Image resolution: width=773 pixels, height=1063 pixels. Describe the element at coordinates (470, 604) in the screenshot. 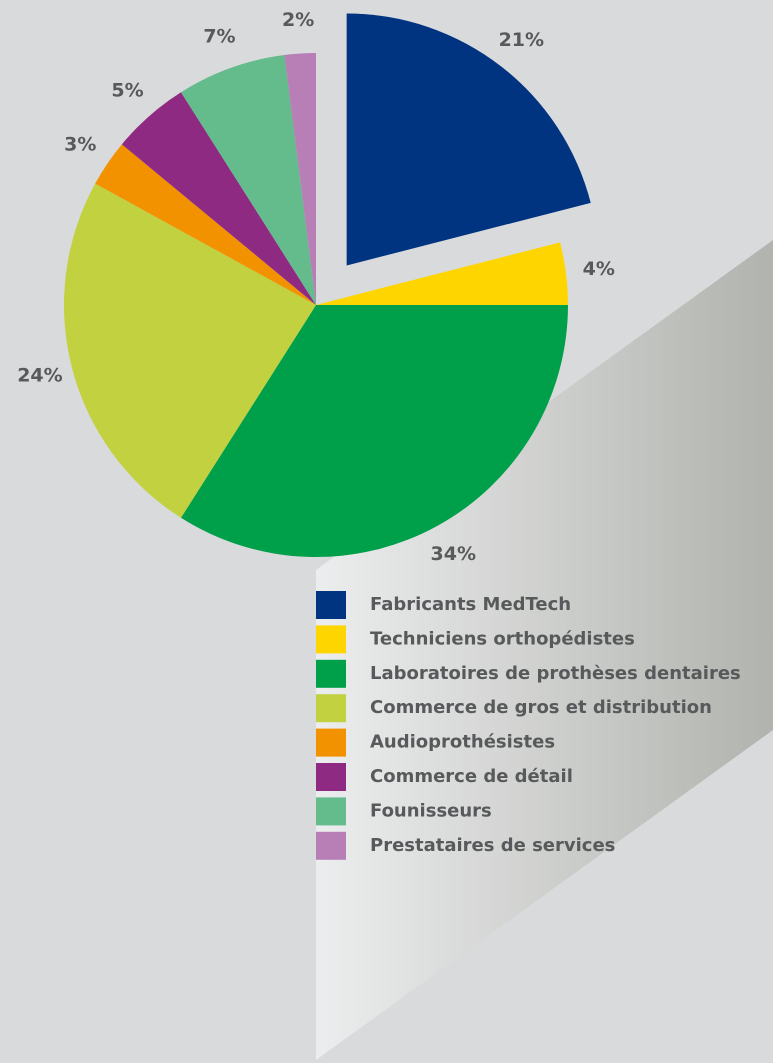

I see `legend-label: Fabricants MedTech` at that location.